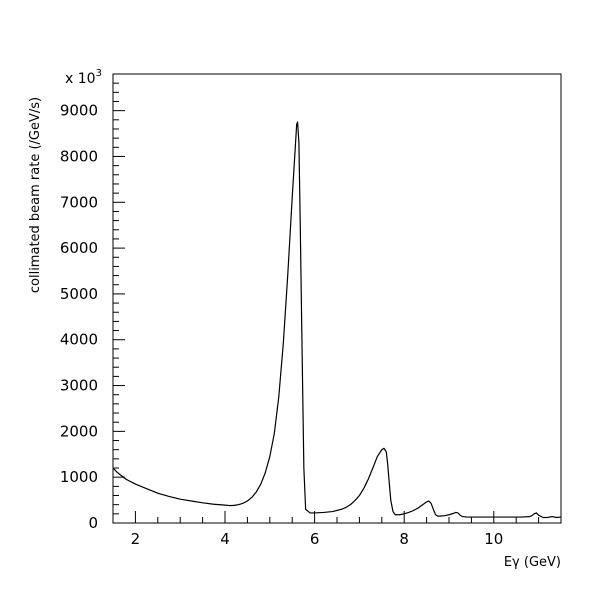 This screenshot has height=605, width=600. Describe the element at coordinates (80, 79) in the screenshot. I see `y-multiplier-base: x 10` at that location.